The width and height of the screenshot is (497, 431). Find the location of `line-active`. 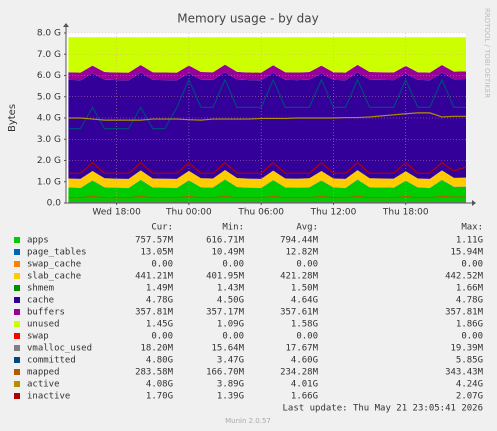

line-active is located at coordinates (267, 116).